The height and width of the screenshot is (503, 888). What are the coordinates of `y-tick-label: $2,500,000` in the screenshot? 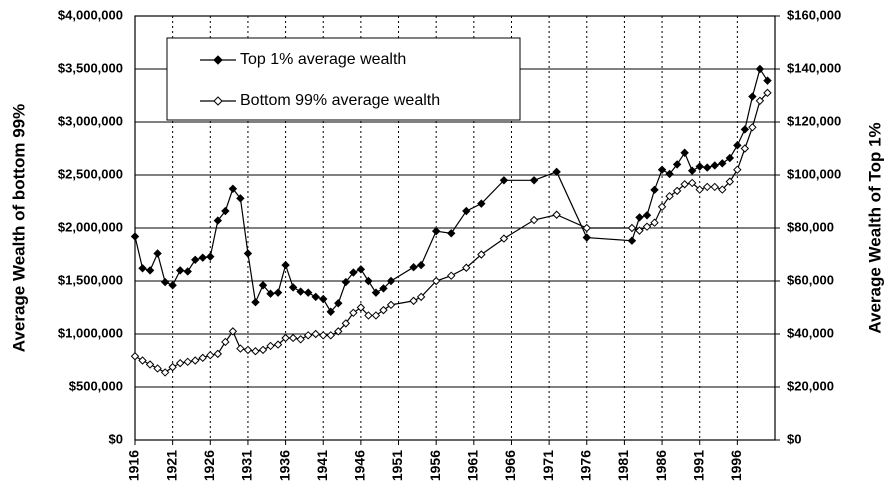 It's located at (90, 173).